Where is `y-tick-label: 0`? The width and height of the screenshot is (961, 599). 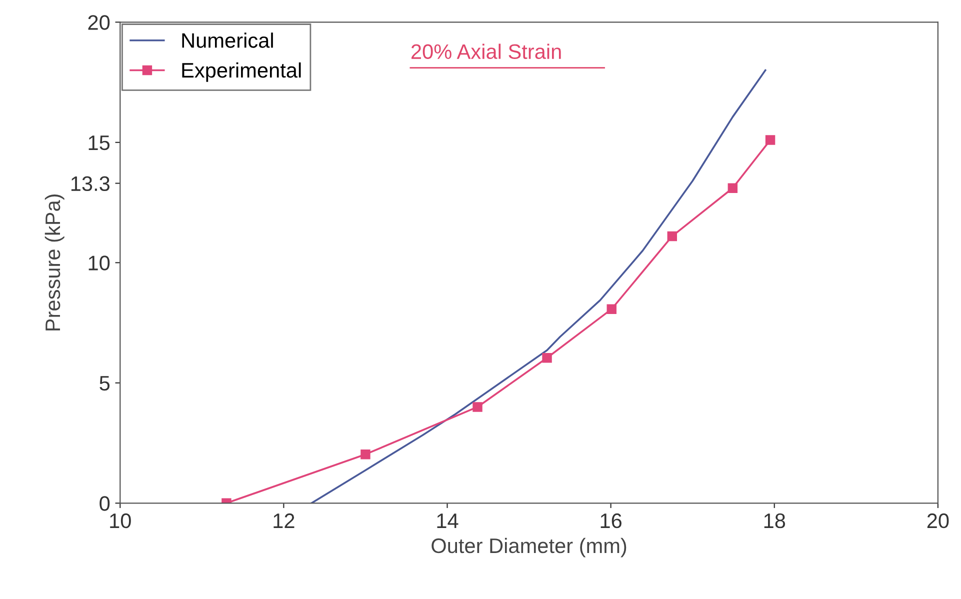
y-tick-label: 0 is located at coordinates (105, 503).